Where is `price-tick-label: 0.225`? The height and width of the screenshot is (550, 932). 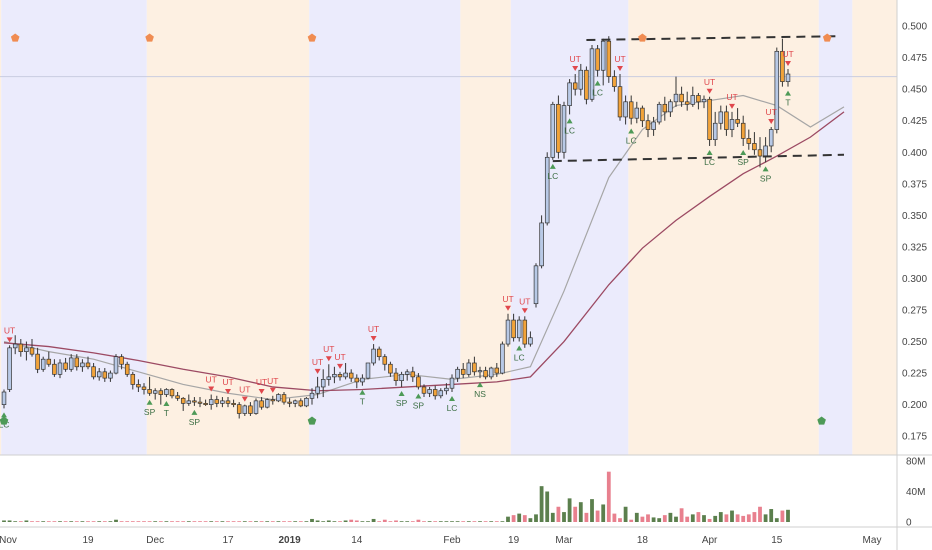
price-tick-label: 0.225 is located at coordinates (914, 374).